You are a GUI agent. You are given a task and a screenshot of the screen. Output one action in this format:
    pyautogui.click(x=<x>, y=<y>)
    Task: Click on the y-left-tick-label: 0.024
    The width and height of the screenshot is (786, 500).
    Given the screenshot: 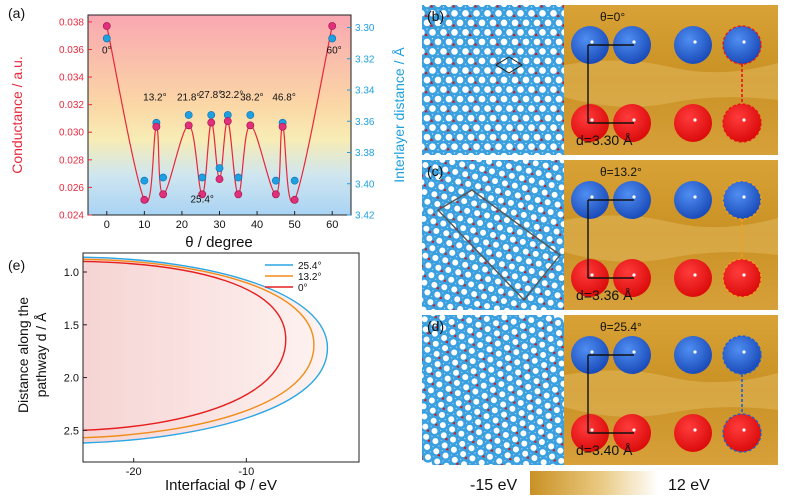 What is the action you would take?
    pyautogui.click(x=71, y=216)
    